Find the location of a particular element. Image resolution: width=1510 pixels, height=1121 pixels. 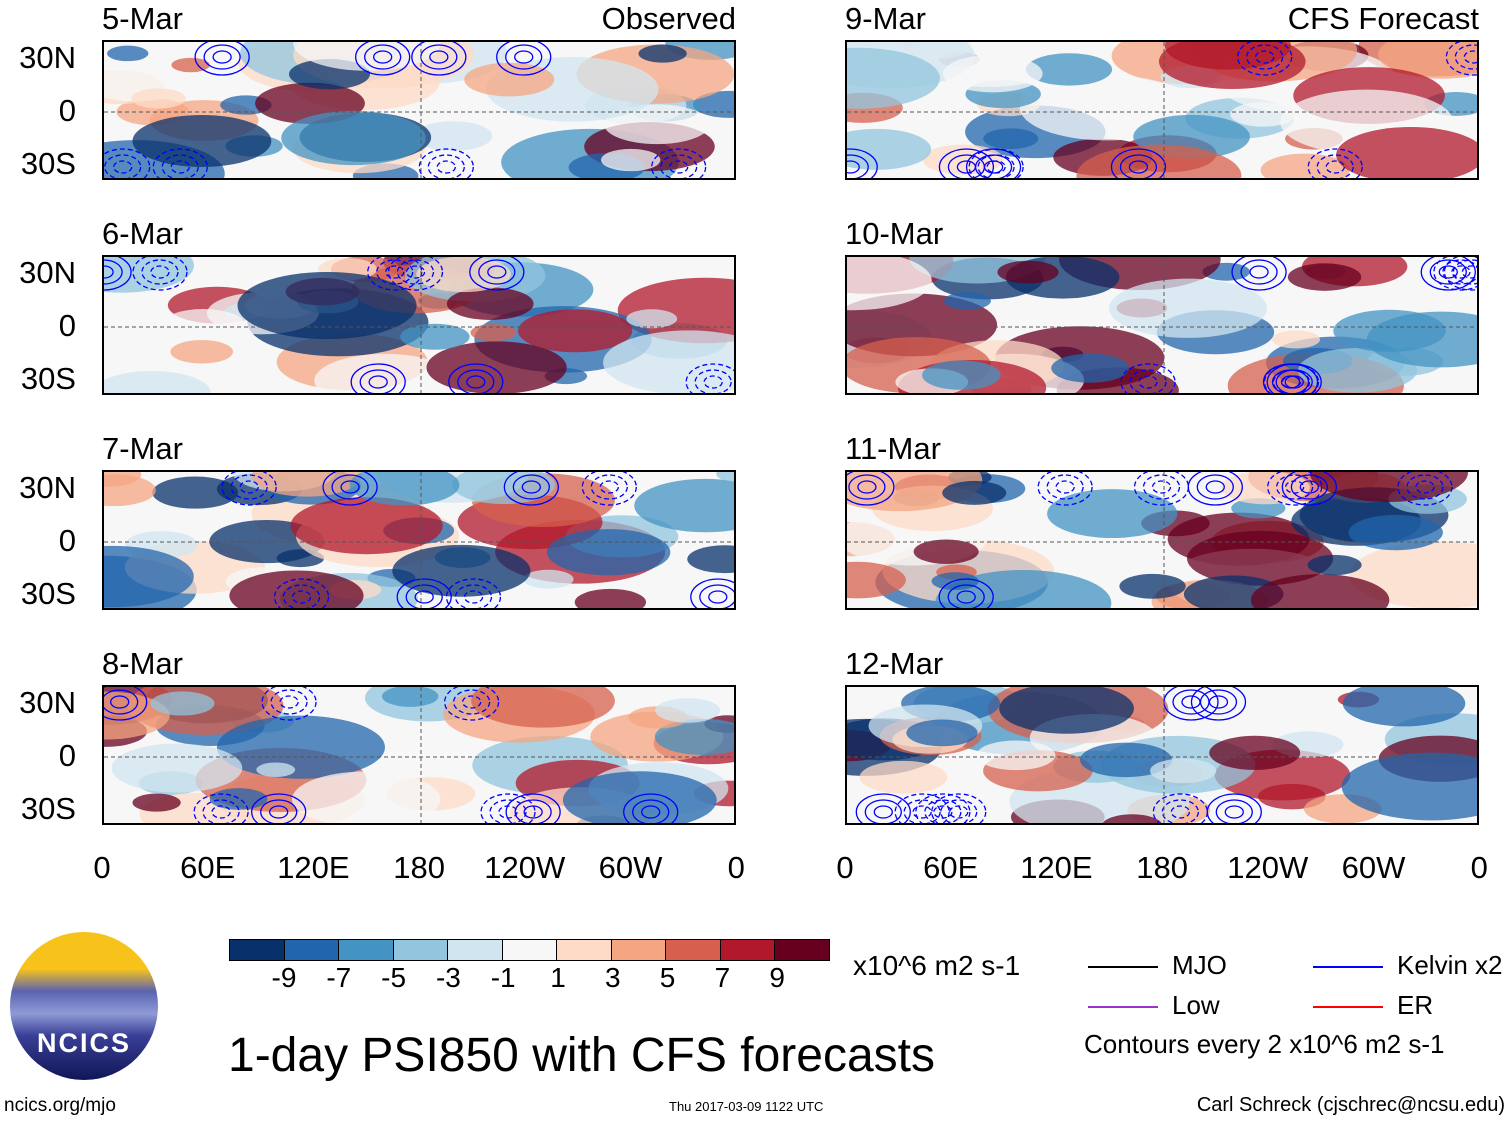

colorbar-label: -9 is located at coordinates (284, 977).